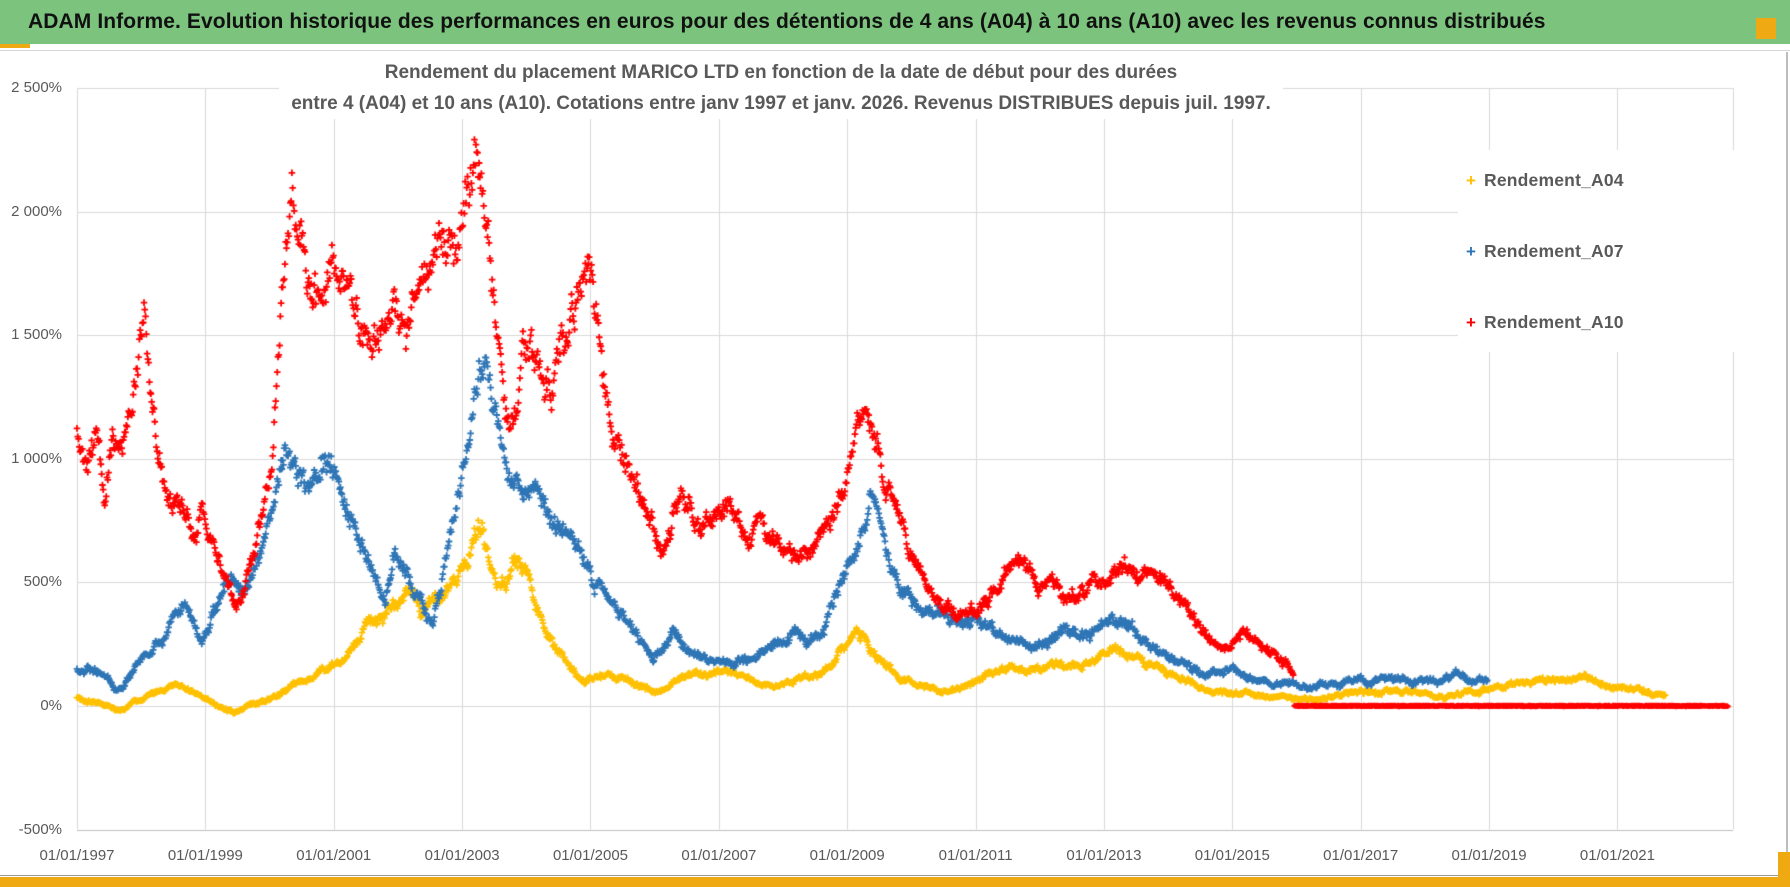 The height and width of the screenshot is (887, 1790). I want to click on x-tick-label: 01/01/1999, so click(205, 855).